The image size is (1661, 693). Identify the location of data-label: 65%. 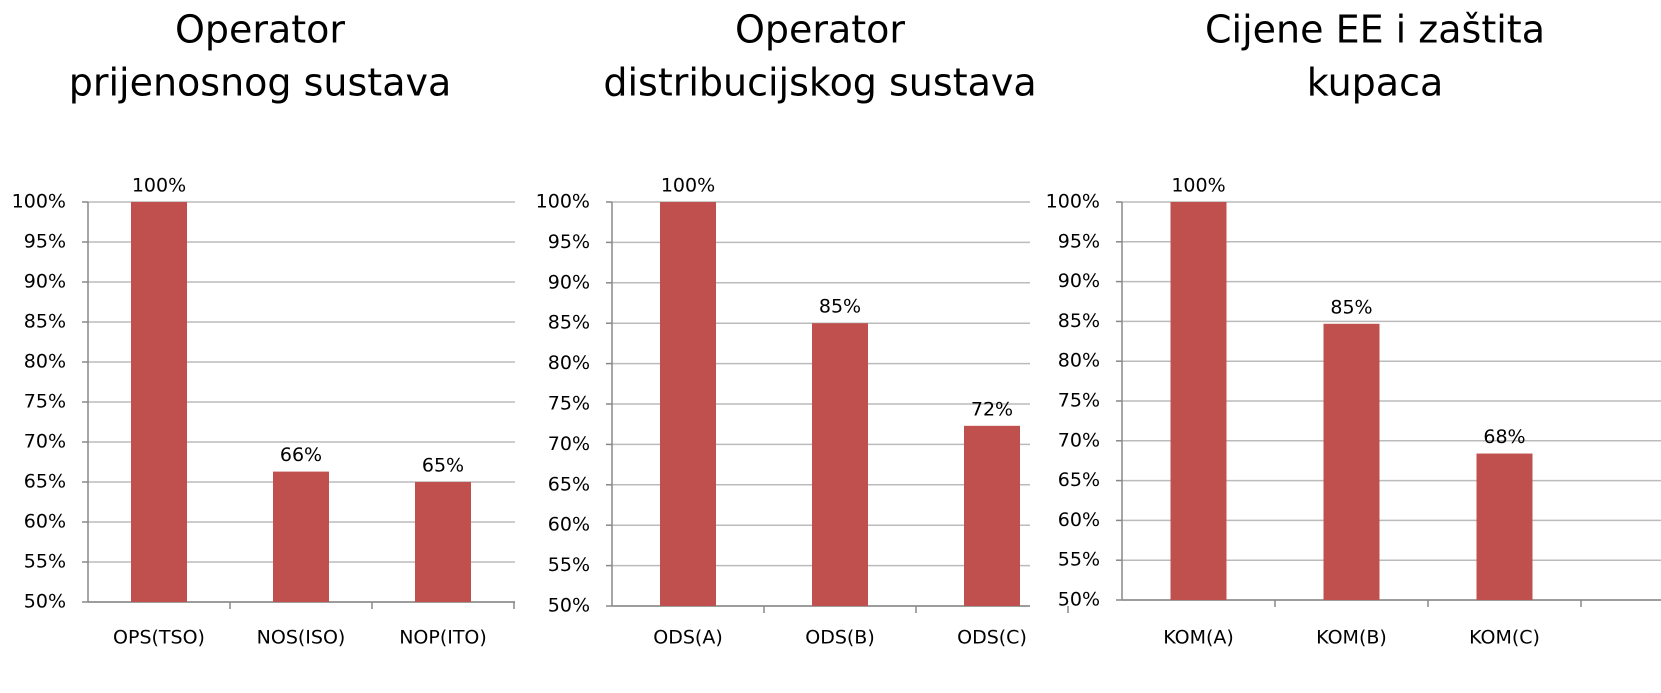
(443, 466).